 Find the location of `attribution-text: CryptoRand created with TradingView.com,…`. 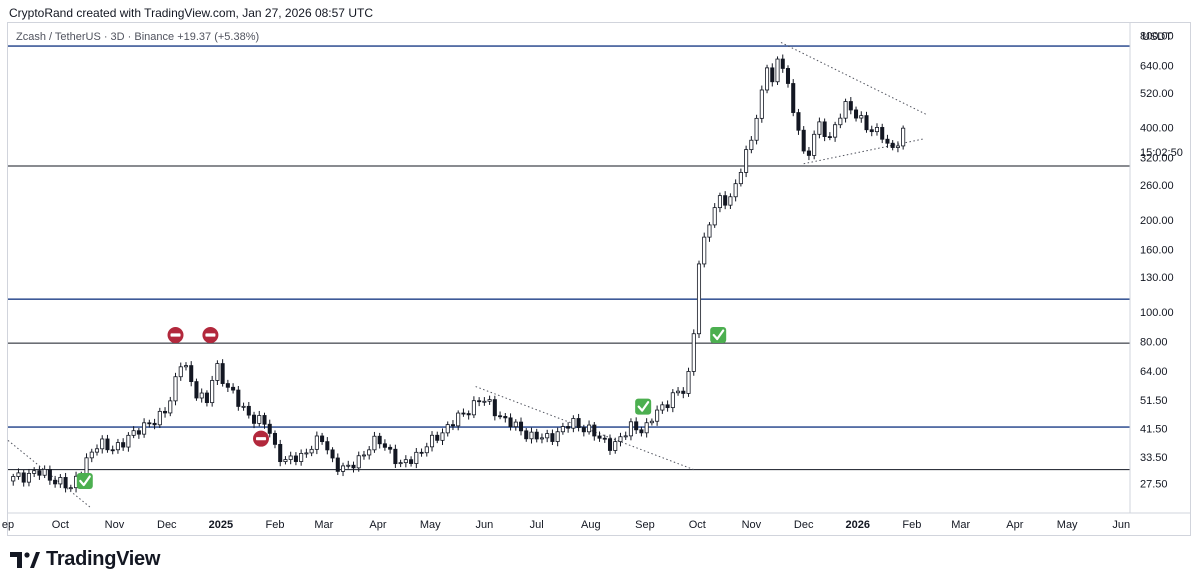

attribution-text: CryptoRand created with TradingView.com,… is located at coordinates (191, 13).